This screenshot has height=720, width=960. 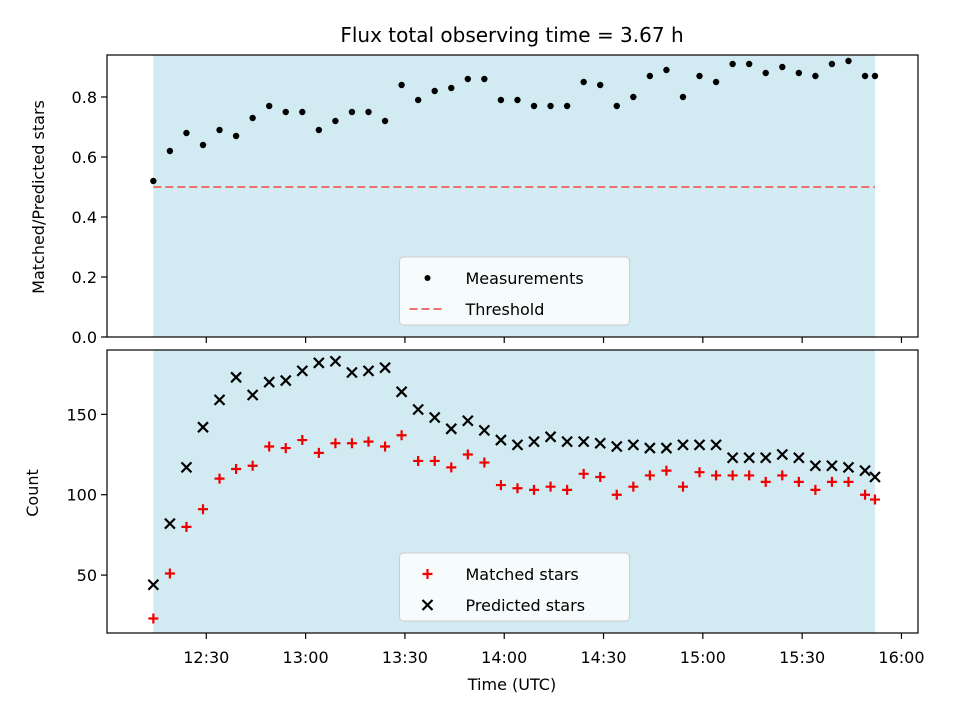 I want to click on legend-marker-matched, so click(x=427, y=574).